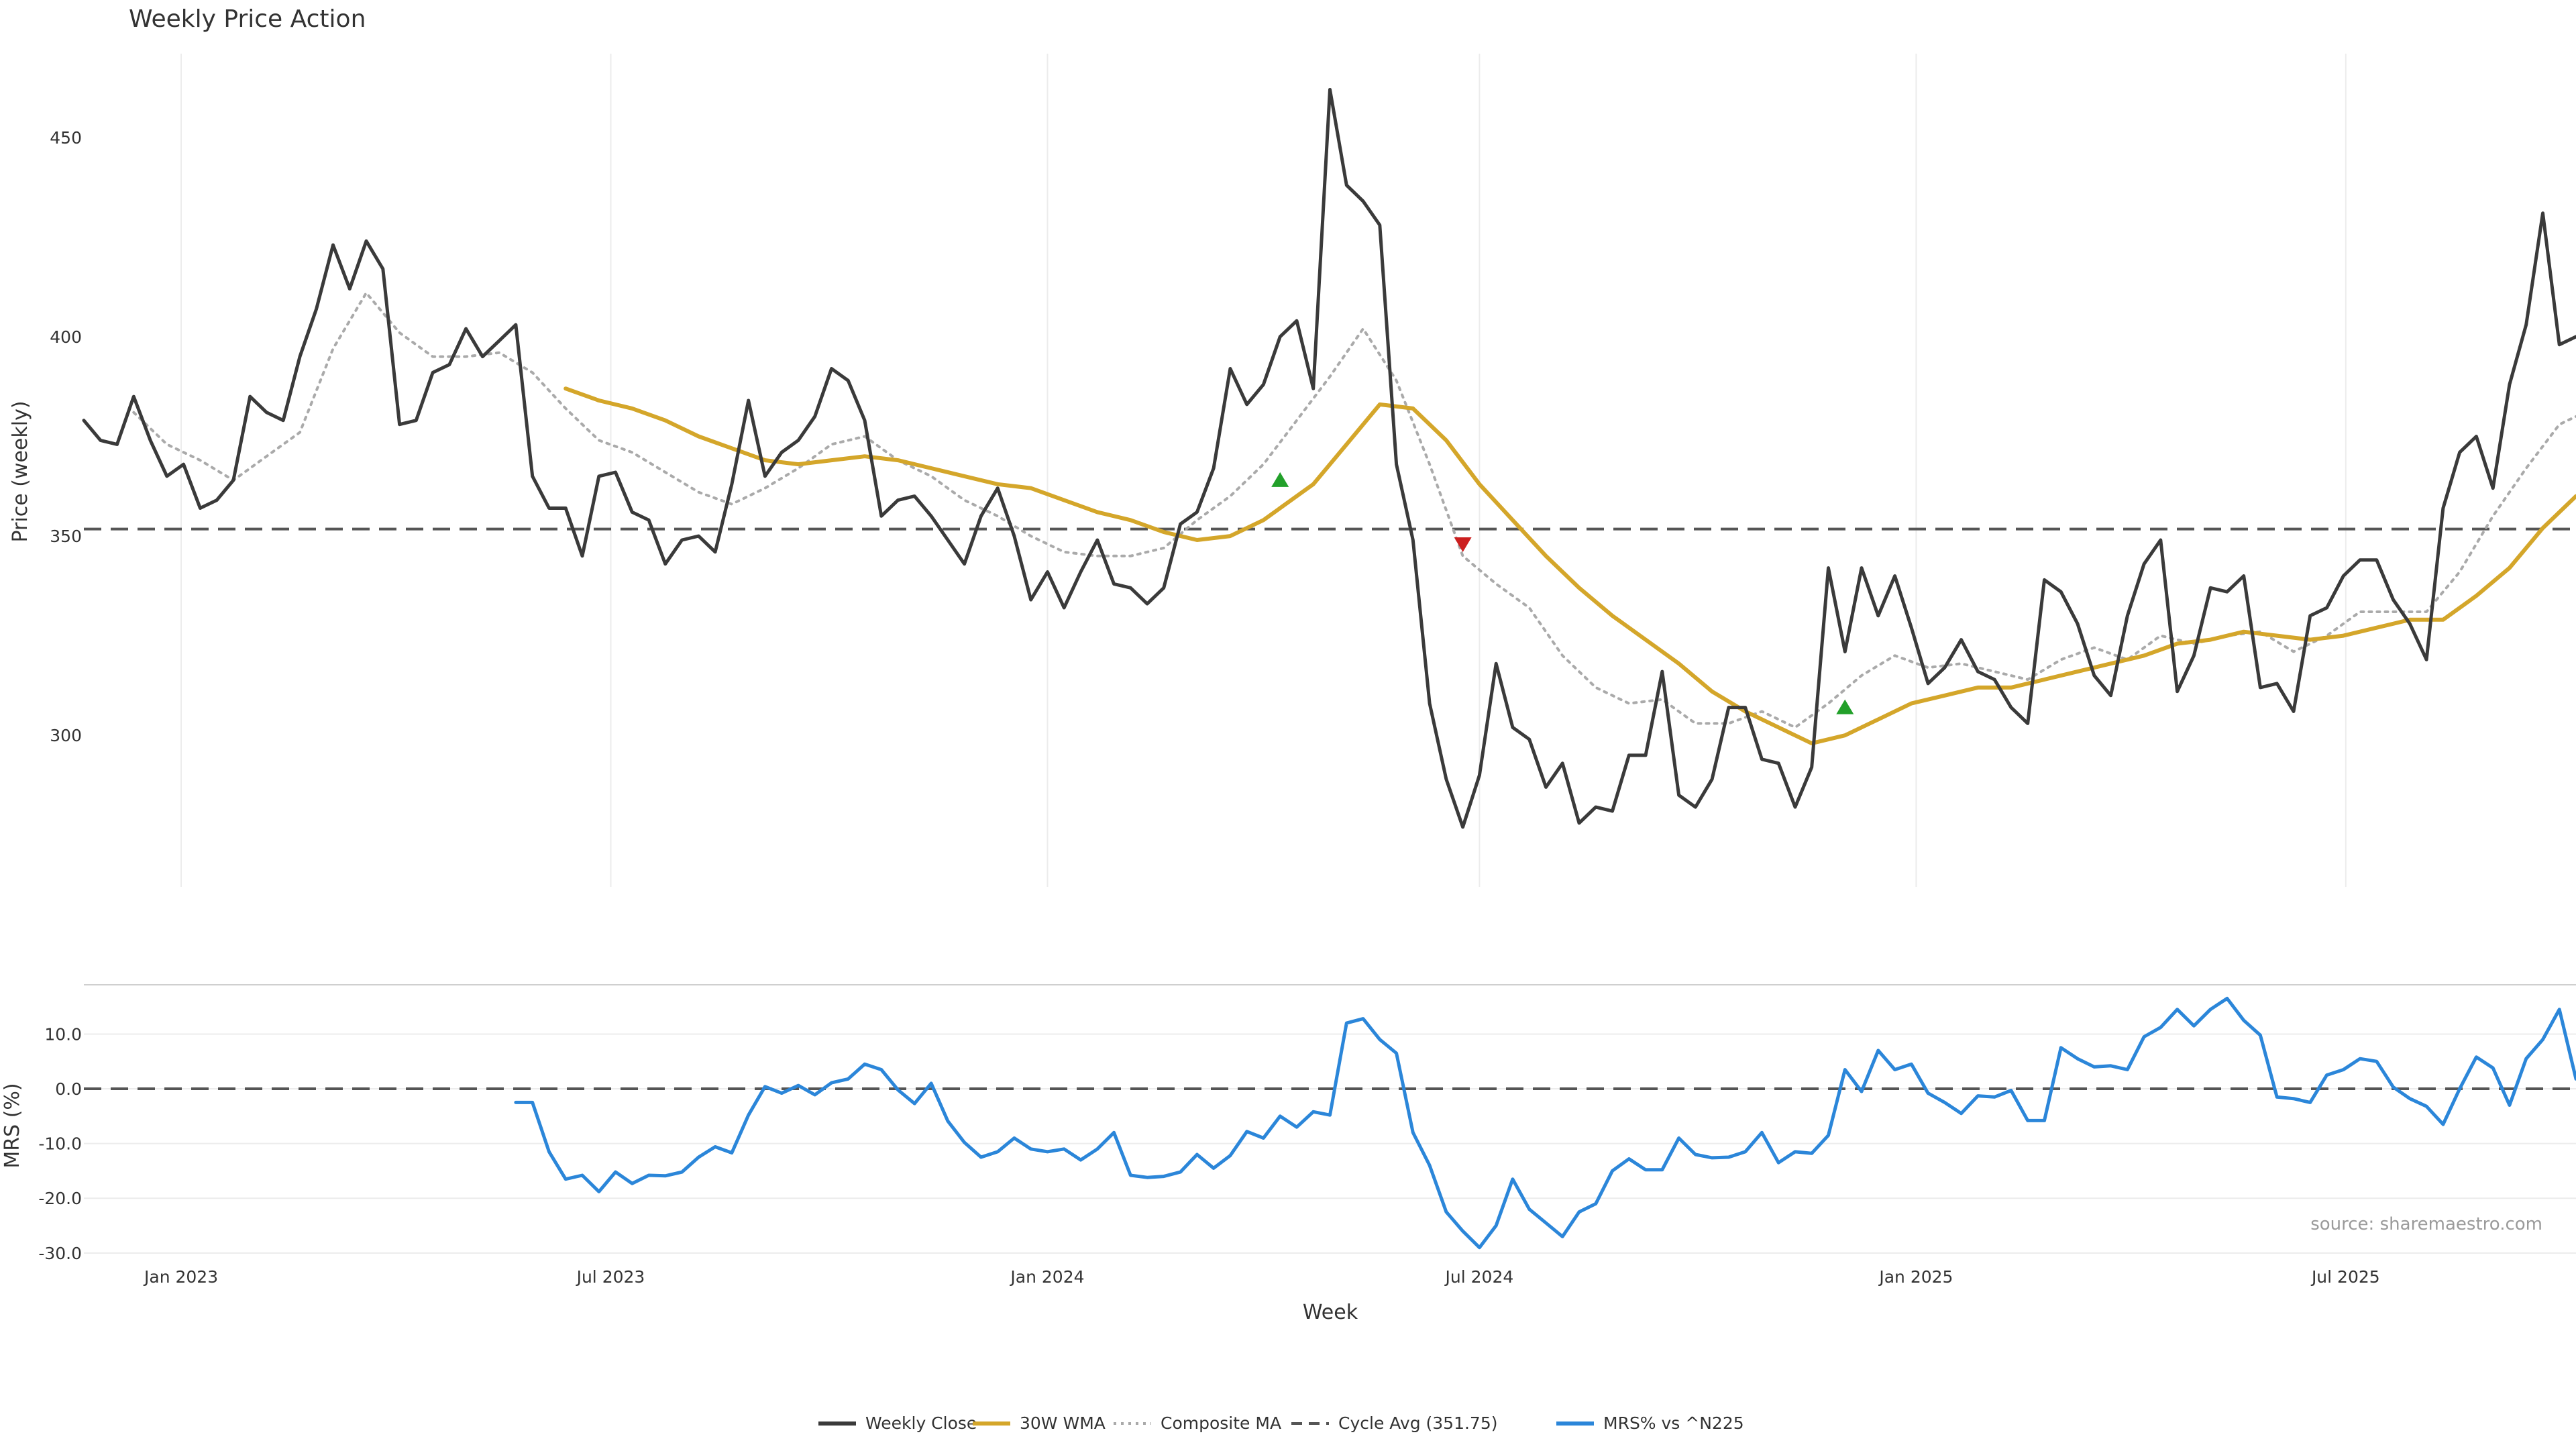 This screenshot has width=2576, height=1449. Describe the element at coordinates (66, 735) in the screenshot. I see `price-y-tick-0: 300` at that location.